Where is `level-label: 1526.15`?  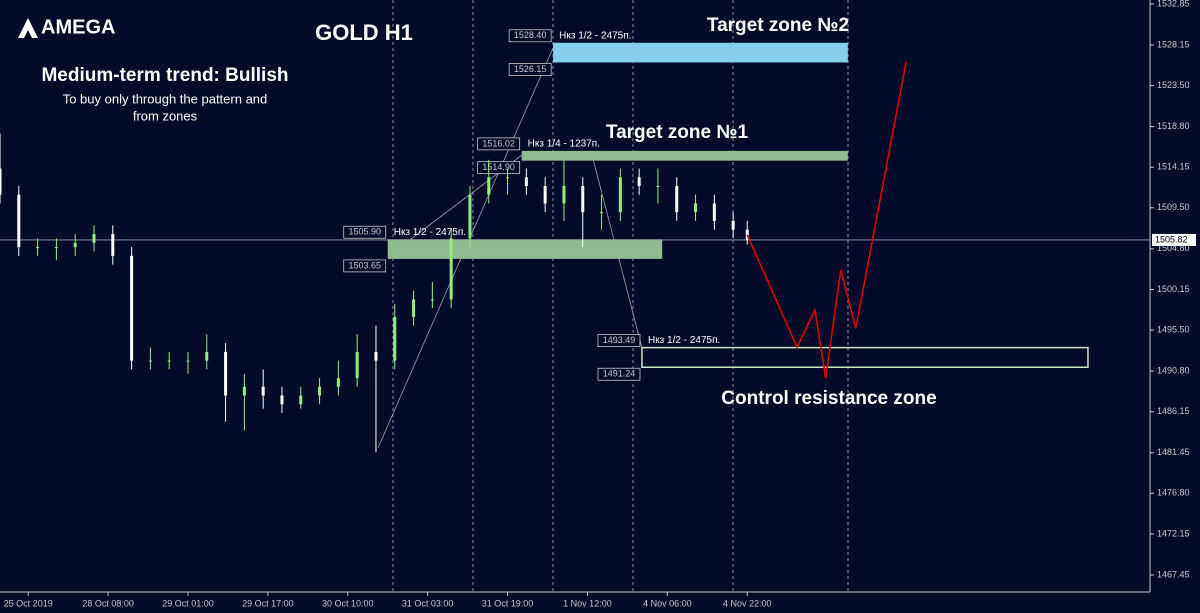
level-label: 1526.15 is located at coordinates (530, 69).